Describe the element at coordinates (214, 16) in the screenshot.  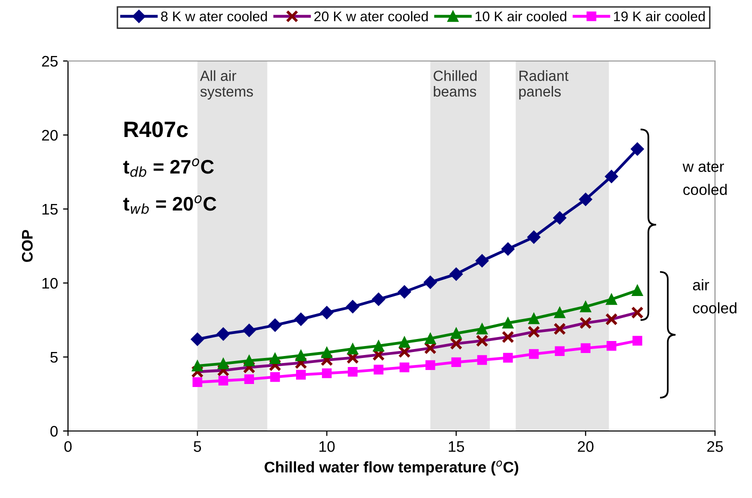
I see `legend-label: 8 K w ater cooled` at that location.